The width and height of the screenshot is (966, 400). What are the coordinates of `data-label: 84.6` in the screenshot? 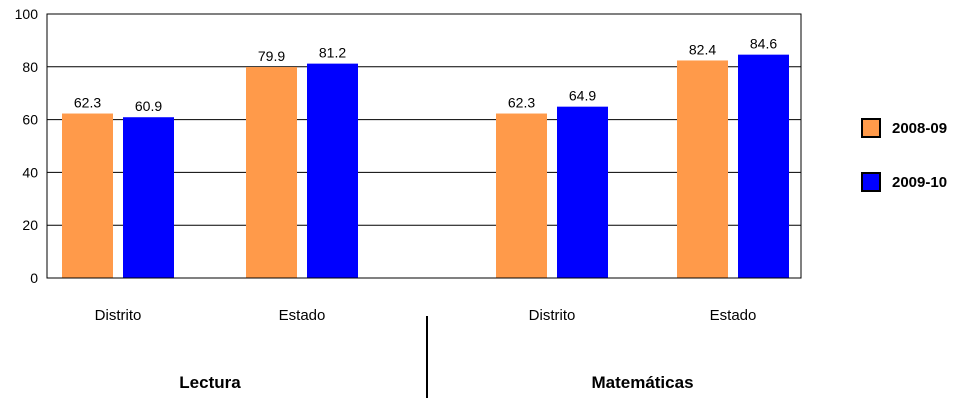 It's located at (763, 44).